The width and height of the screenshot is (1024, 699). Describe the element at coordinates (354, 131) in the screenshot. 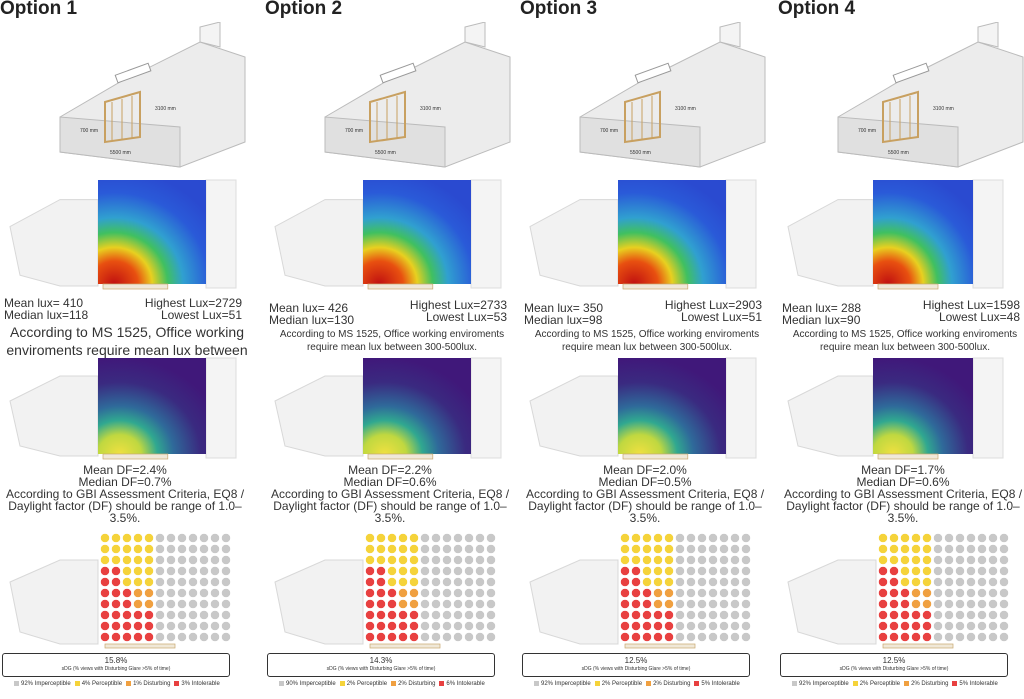

I see `depth-dimension: 700 mm` at that location.